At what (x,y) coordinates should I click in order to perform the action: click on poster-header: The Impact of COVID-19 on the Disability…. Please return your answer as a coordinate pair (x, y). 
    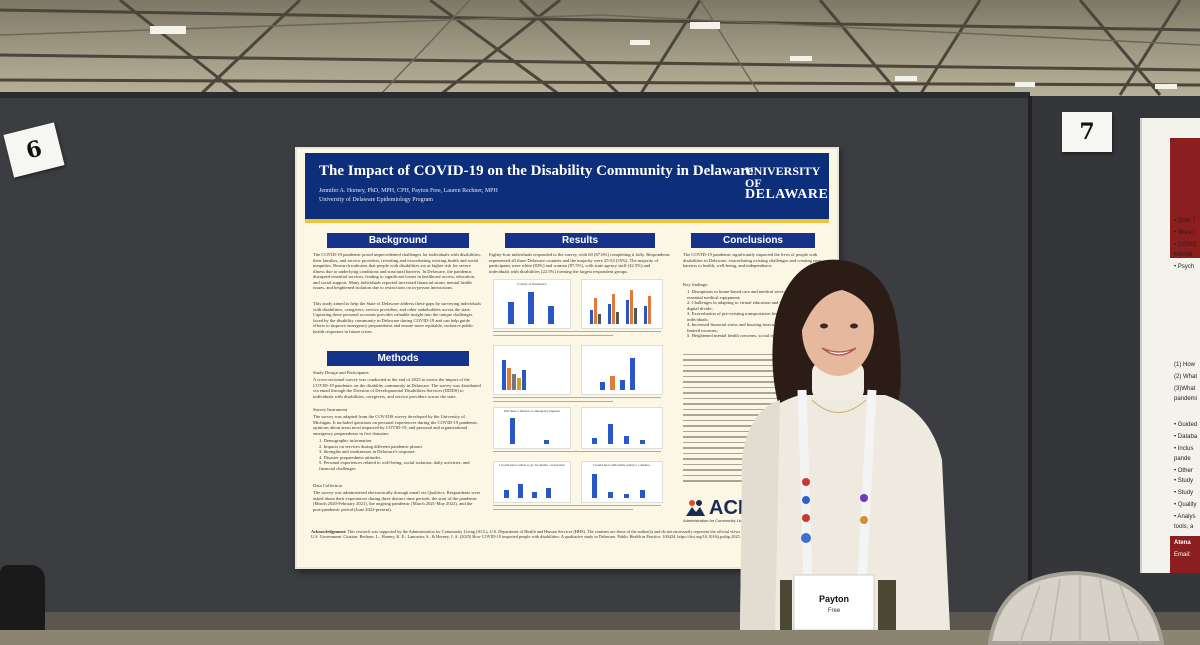
    Looking at the image, I should click on (567, 186).